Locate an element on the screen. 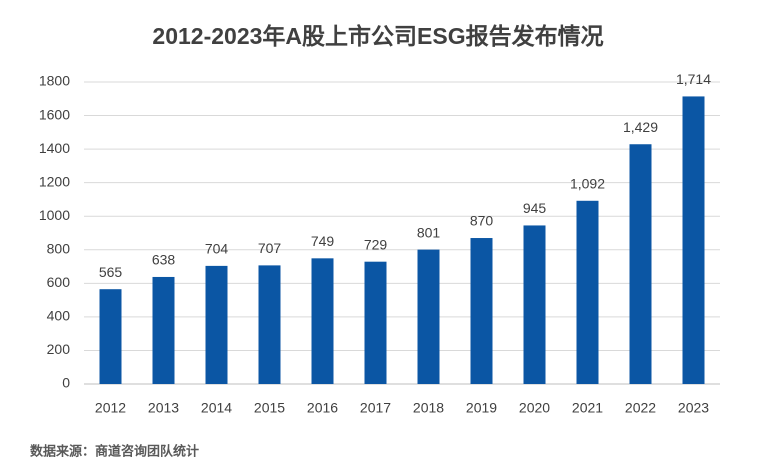 The image size is (757, 475). y-tick-label: 400 is located at coordinates (59, 316).